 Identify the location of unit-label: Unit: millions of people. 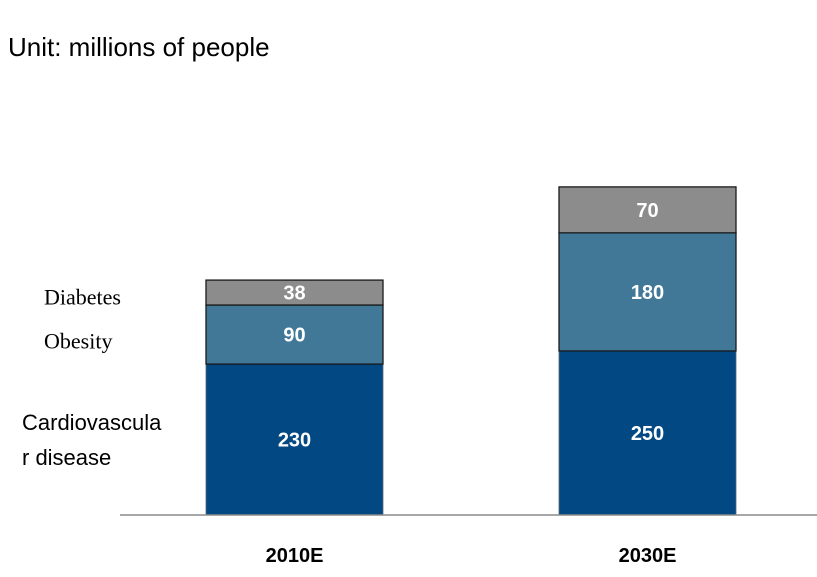
(139, 47).